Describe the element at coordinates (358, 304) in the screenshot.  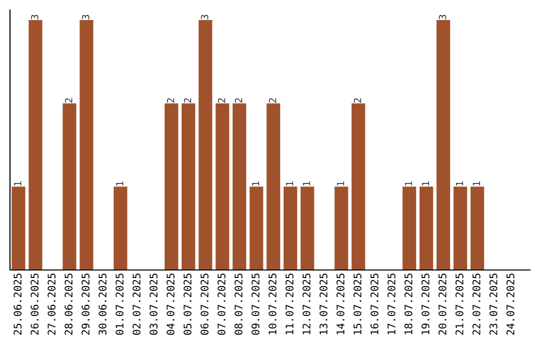
I see `x-tick-label: 15.07.2025` at that location.